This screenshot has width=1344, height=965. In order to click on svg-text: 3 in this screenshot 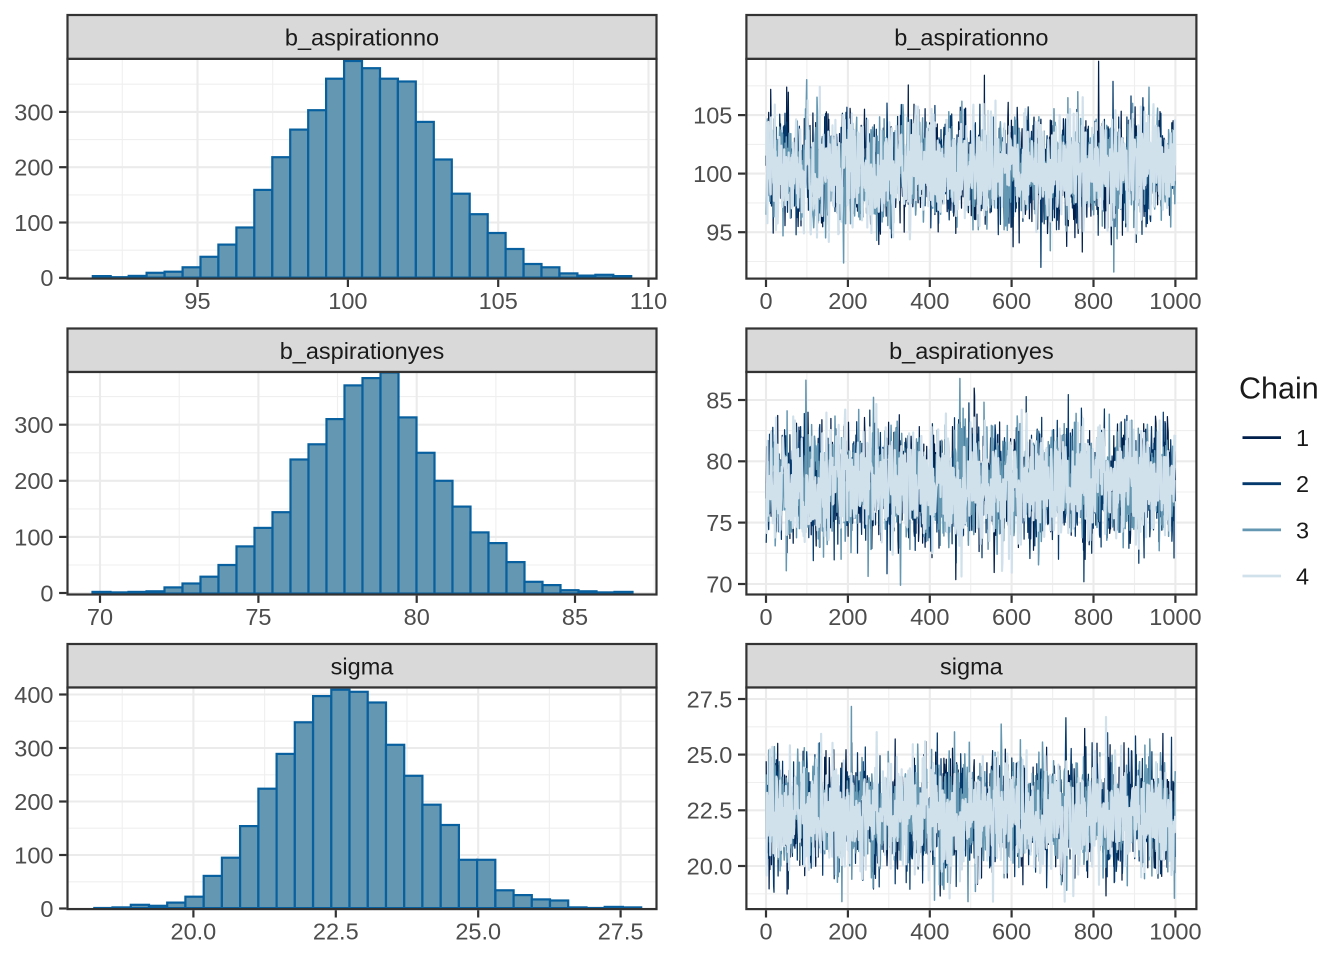, I will do `click(1302, 530)`.